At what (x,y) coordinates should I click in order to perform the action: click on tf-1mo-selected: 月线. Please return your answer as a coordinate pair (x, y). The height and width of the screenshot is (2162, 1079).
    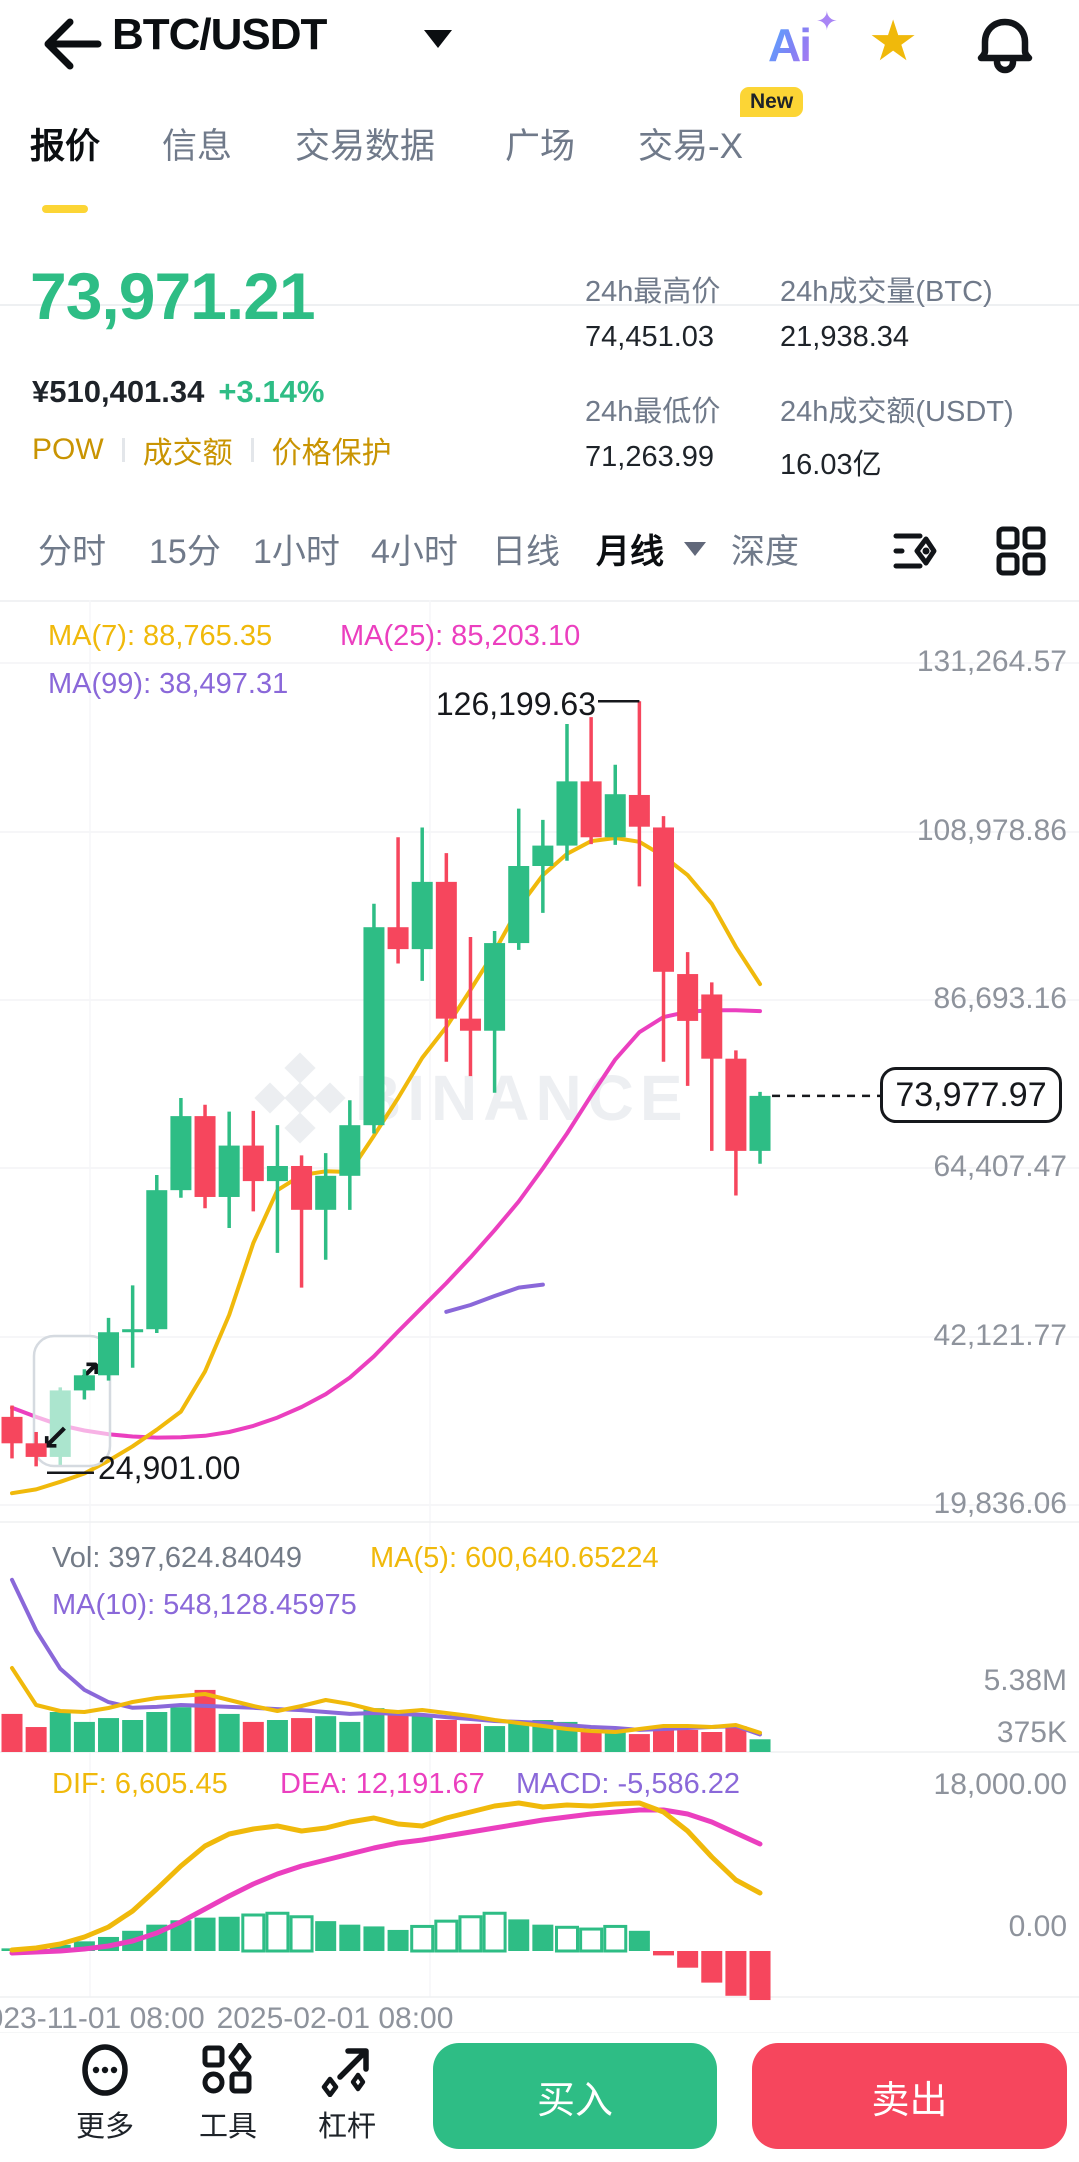
    Looking at the image, I should click on (630, 552).